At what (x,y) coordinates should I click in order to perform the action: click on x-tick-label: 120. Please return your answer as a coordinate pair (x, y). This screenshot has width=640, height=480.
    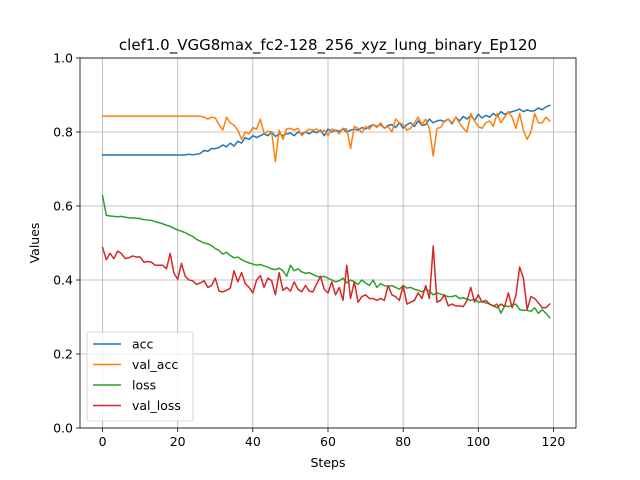
    Looking at the image, I should click on (554, 441).